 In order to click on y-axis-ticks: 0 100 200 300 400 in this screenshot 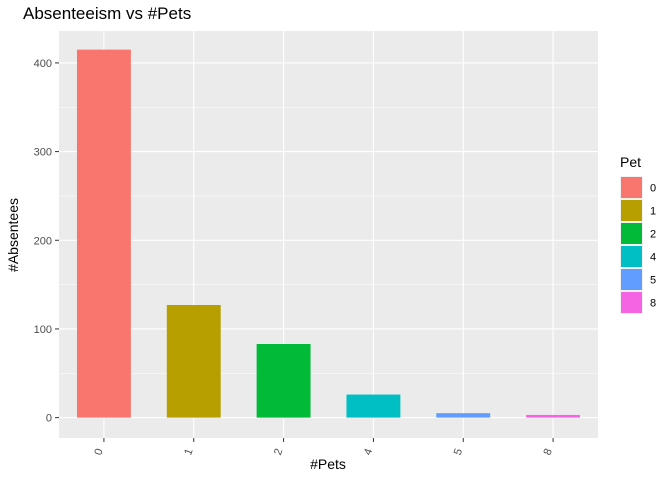, I will do `click(46, 241)`.